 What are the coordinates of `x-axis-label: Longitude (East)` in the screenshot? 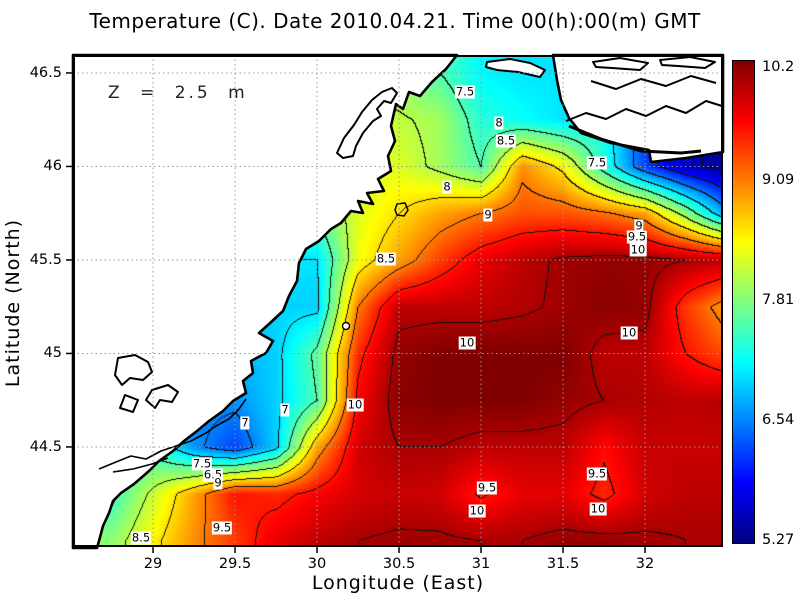 It's located at (398, 583).